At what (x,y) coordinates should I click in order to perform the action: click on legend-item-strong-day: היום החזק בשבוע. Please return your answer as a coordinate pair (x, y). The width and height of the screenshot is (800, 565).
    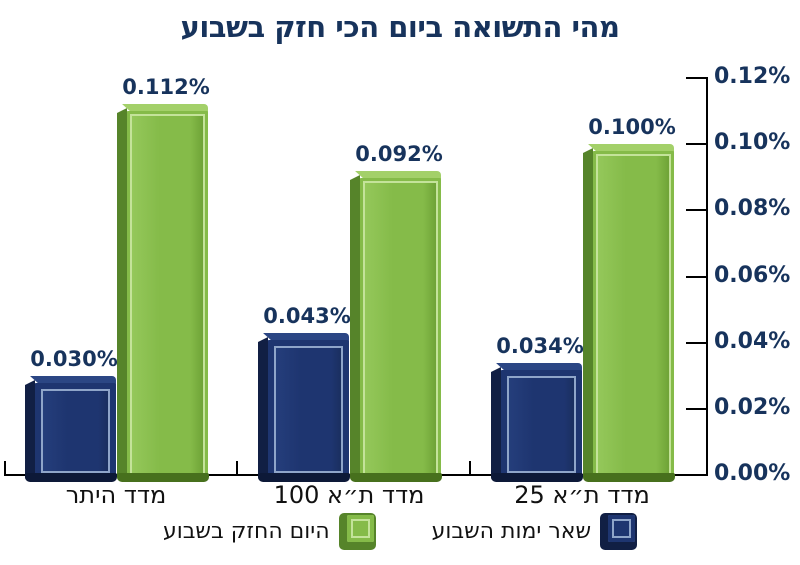
    Looking at the image, I should click on (269, 531).